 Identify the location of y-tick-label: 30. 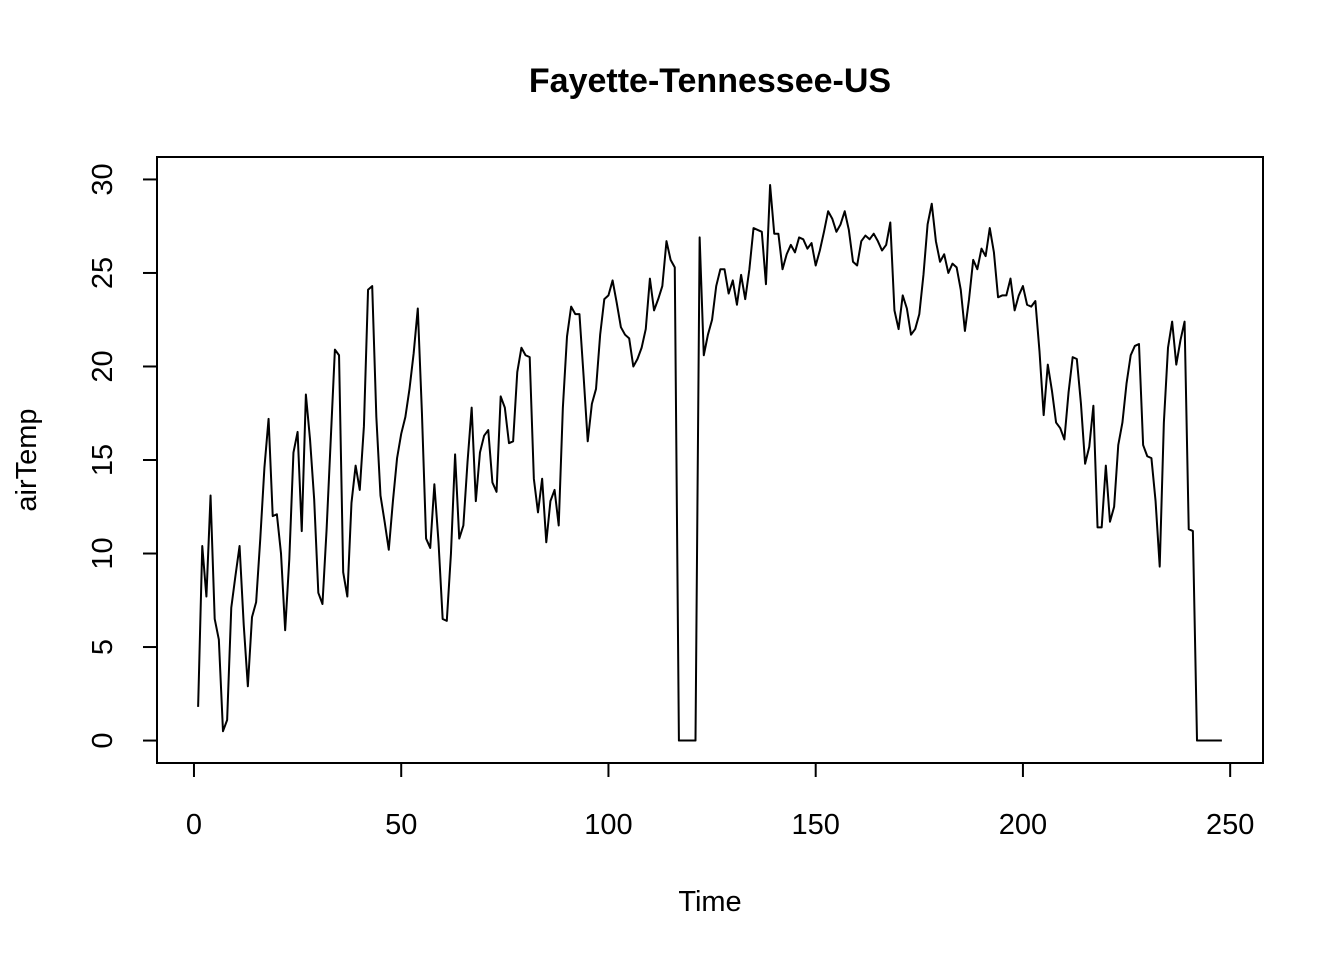
(103, 179).